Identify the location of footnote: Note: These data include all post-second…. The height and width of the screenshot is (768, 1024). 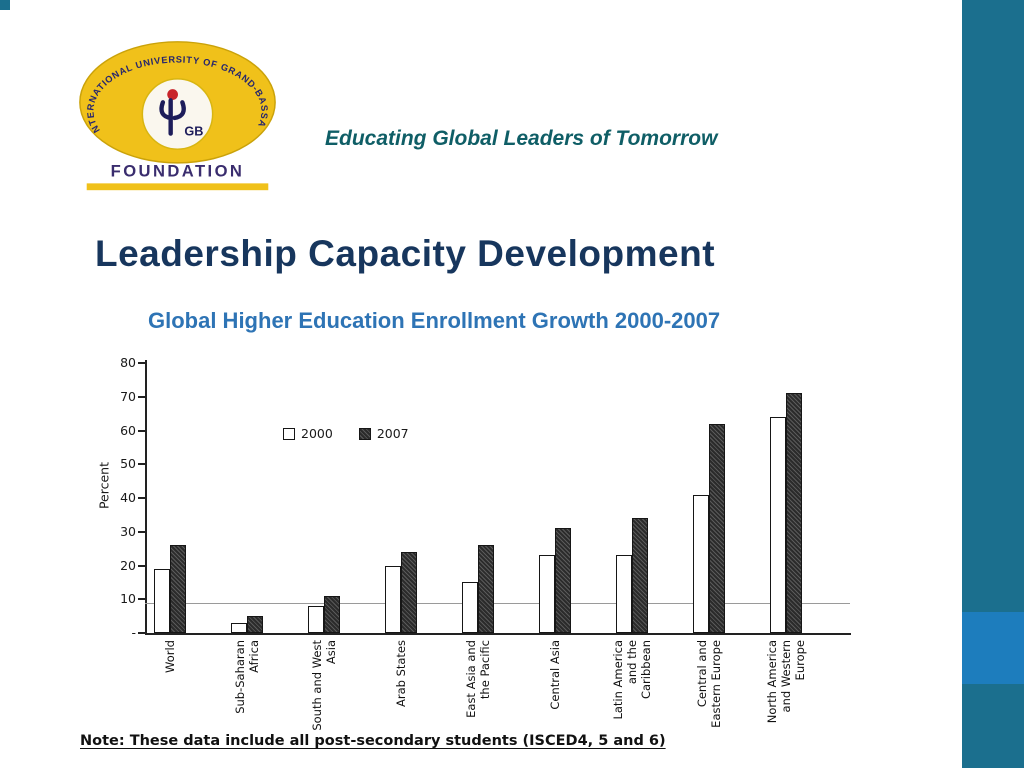
(373, 741).